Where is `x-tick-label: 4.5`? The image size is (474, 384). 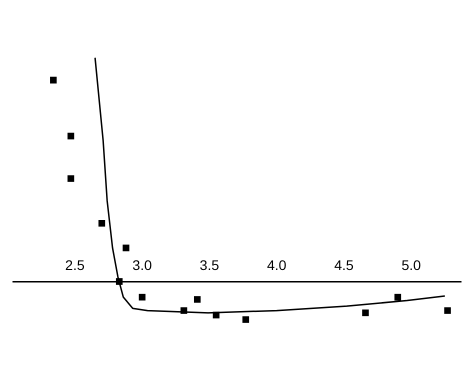 x-tick-label: 4.5 is located at coordinates (344, 264).